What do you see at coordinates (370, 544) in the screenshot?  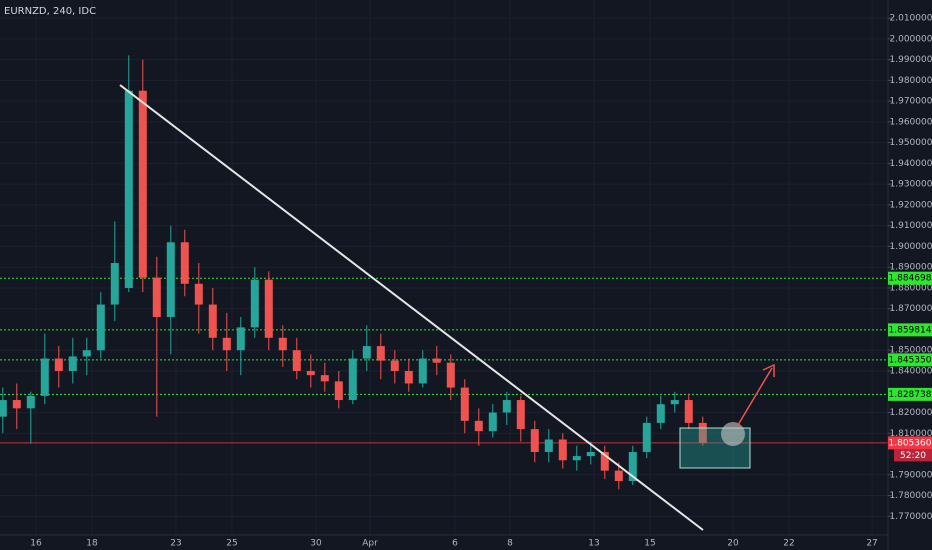 I see `x-tick-label: Apr` at bounding box center [370, 544].